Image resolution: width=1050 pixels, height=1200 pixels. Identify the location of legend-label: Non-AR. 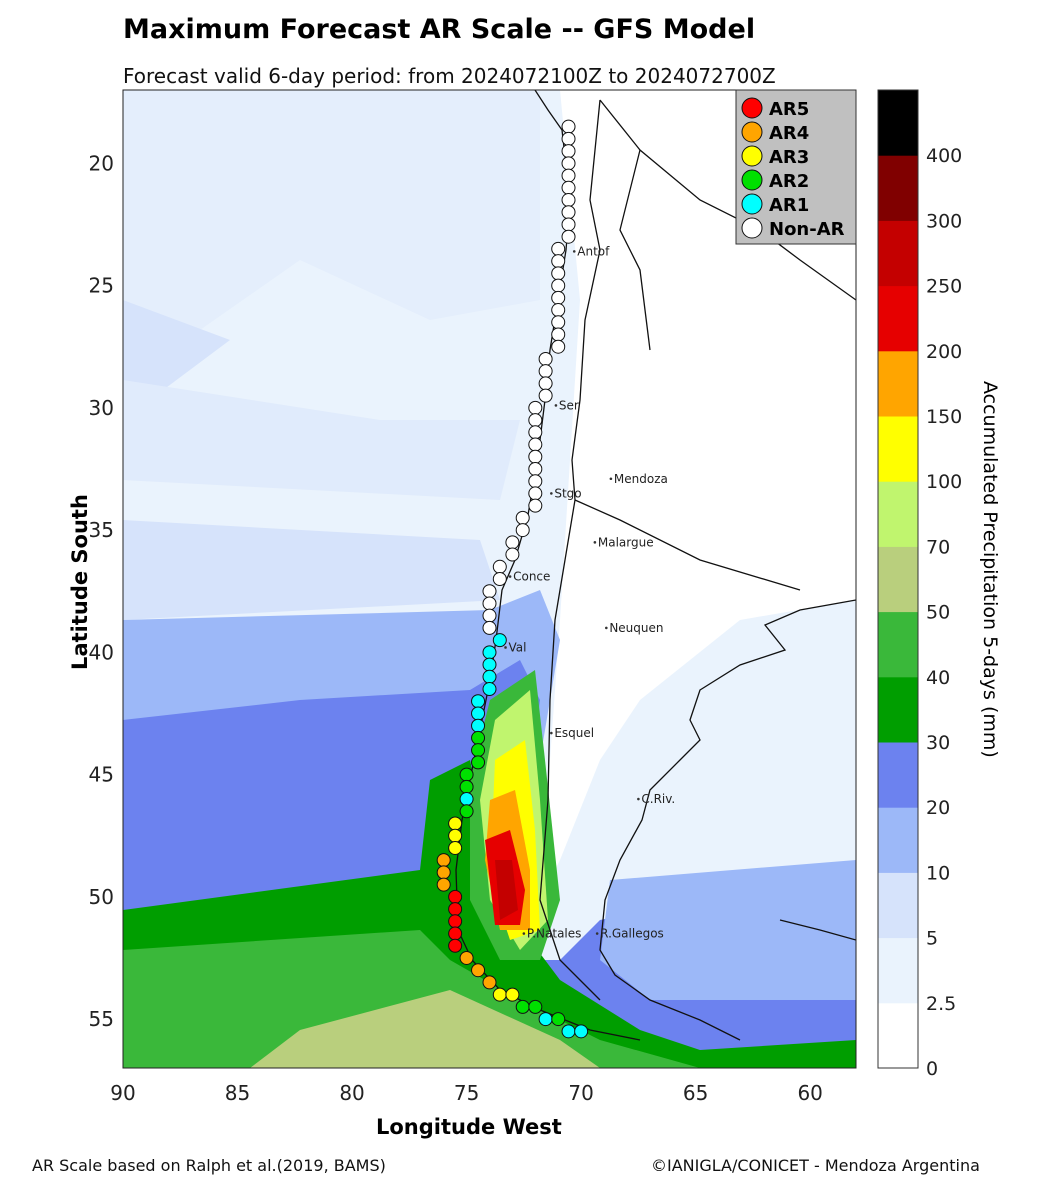
(807, 229).